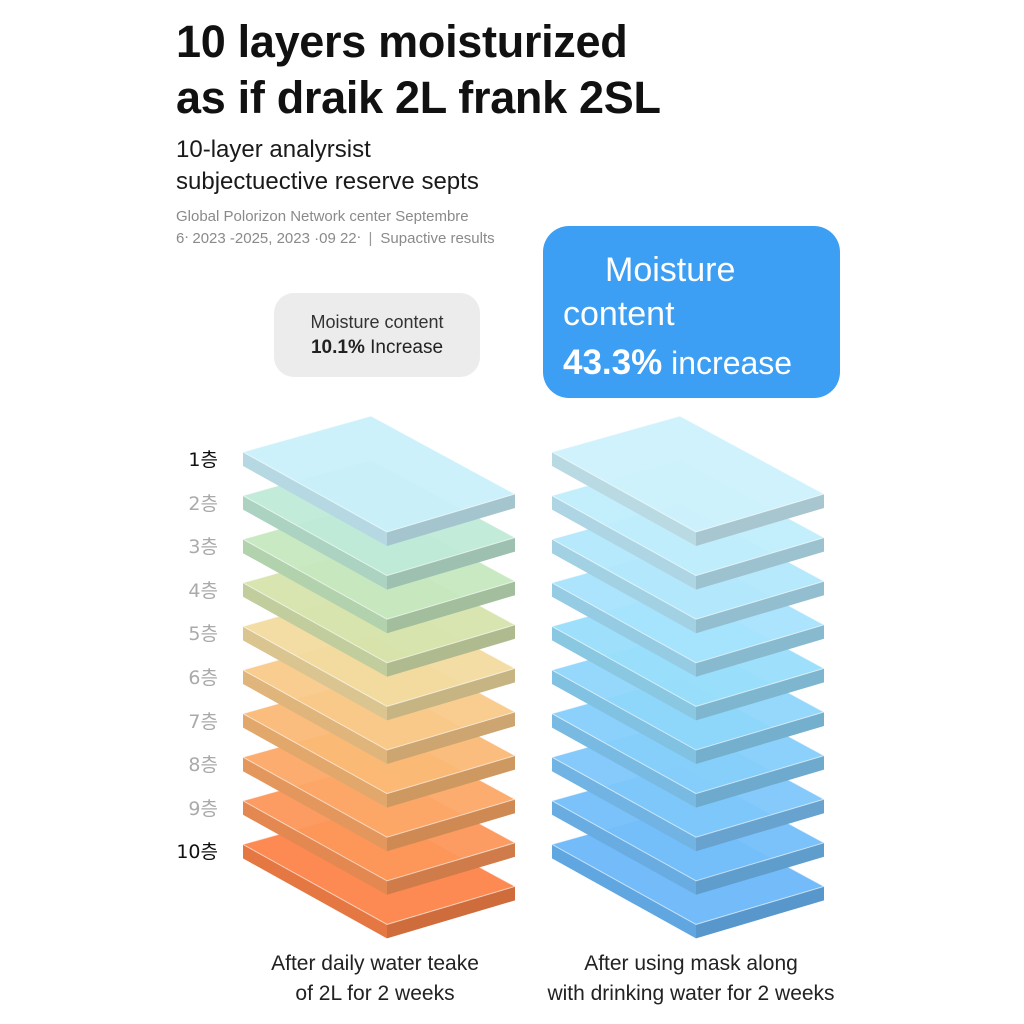 The height and width of the screenshot is (1024, 1024). Describe the element at coordinates (197, 852) in the screenshot. I see `layer-label: 10층` at that location.